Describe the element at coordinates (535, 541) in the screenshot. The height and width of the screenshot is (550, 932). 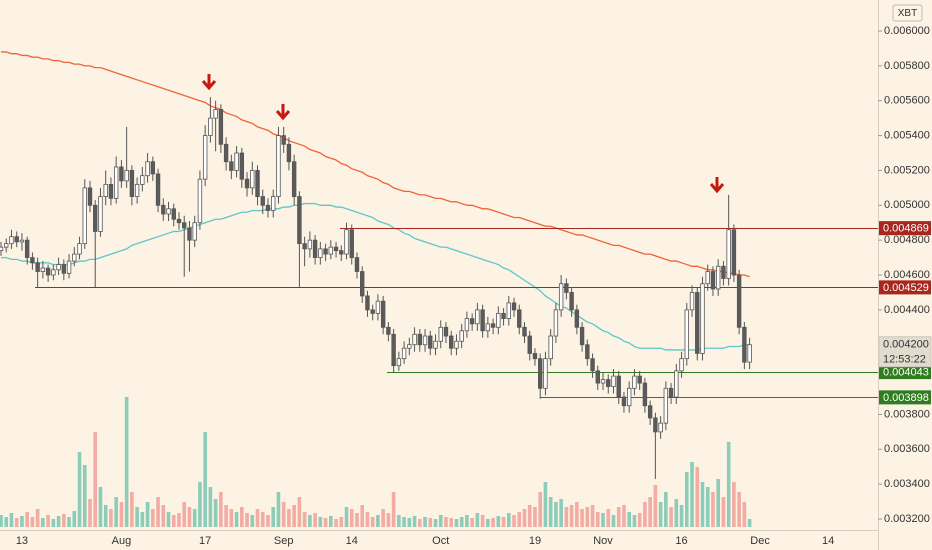
I see `x-tick-label: 19` at that location.